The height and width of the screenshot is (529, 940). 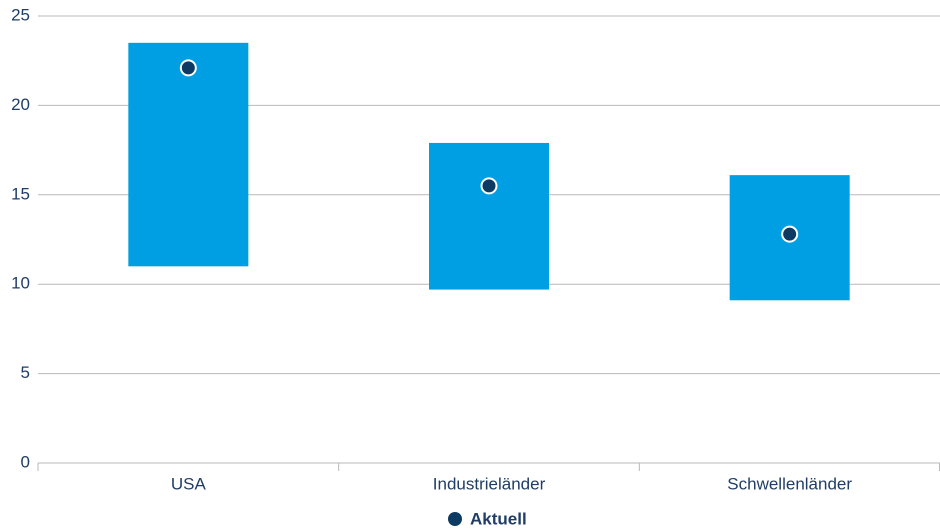 I want to click on x-tick-label: Industrieländer, so click(x=489, y=483).